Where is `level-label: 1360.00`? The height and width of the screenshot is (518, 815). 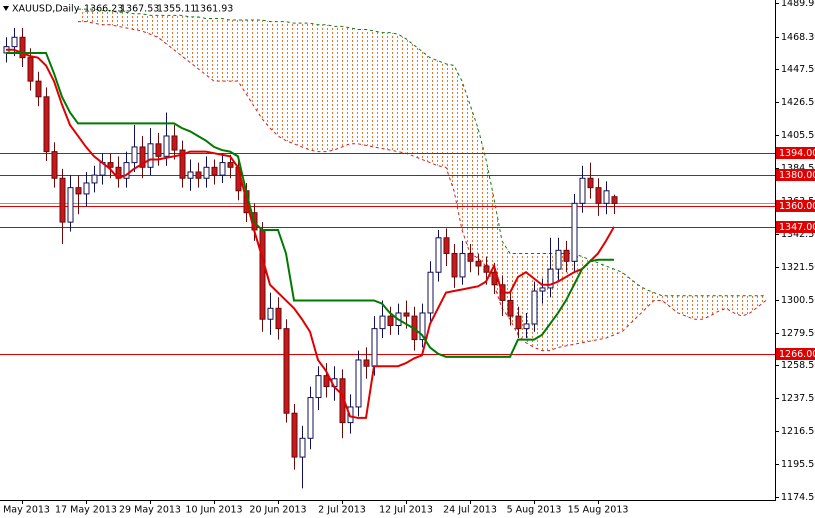
level-label: 1360.00 is located at coordinates (797, 206).